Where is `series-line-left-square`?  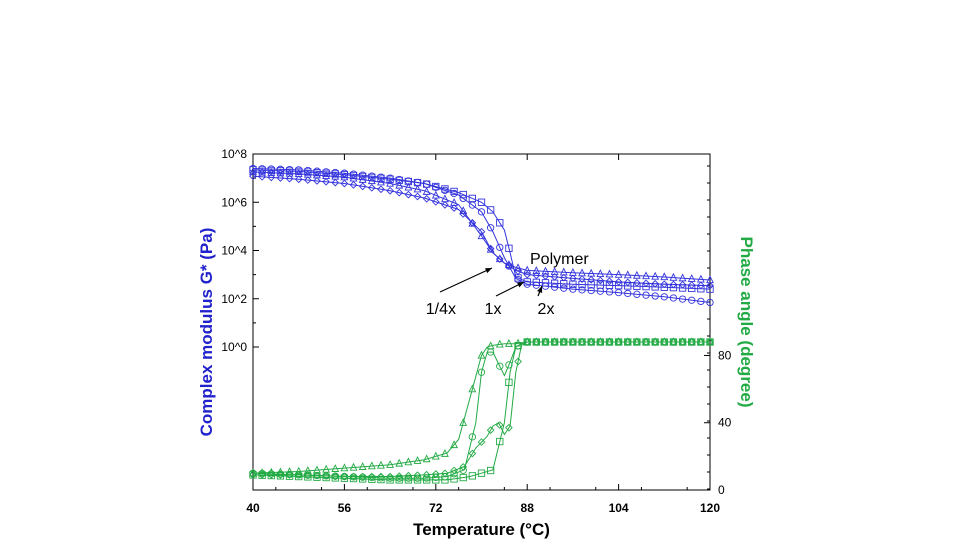 series-line-left-square is located at coordinates (481, 229).